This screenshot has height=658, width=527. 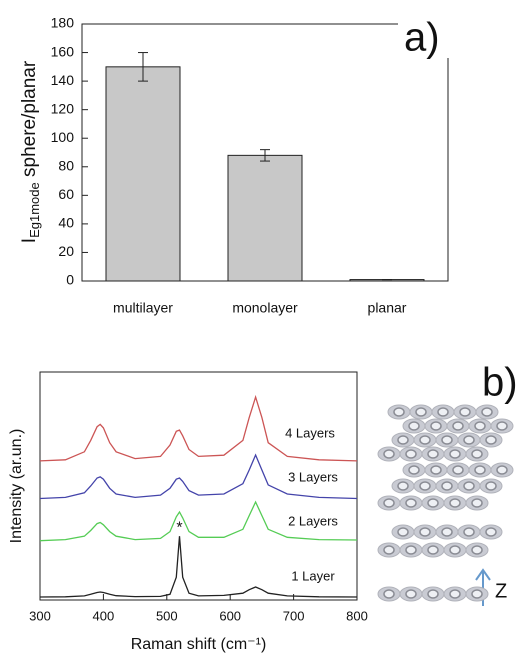 I want to click on y-axis-label: IEg1mode sphere/planar, so click(x=30, y=151).